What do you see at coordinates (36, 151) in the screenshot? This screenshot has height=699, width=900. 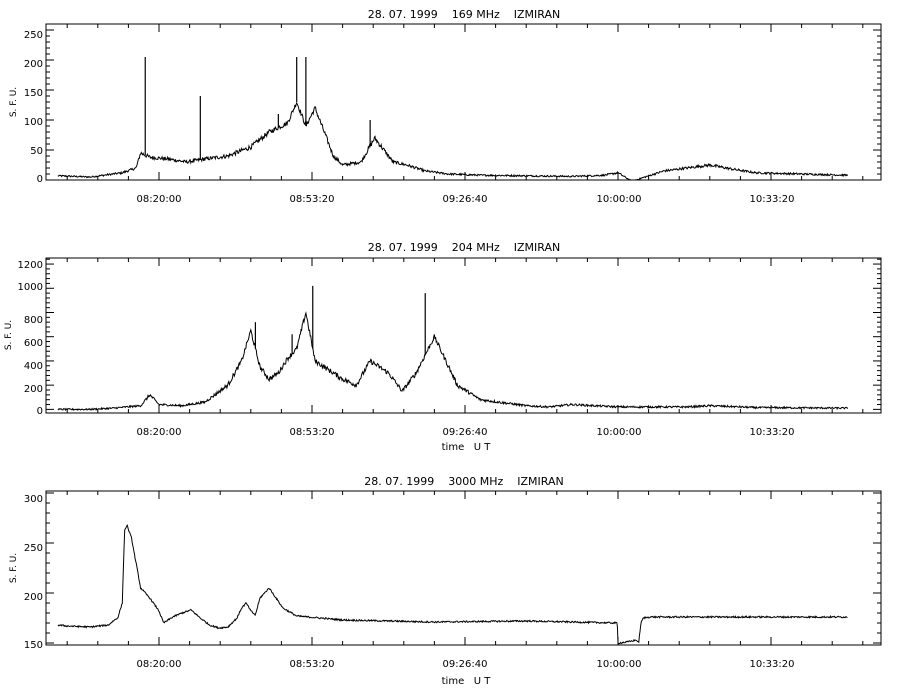 I see `y-tick-label: 50` at bounding box center [36, 151].